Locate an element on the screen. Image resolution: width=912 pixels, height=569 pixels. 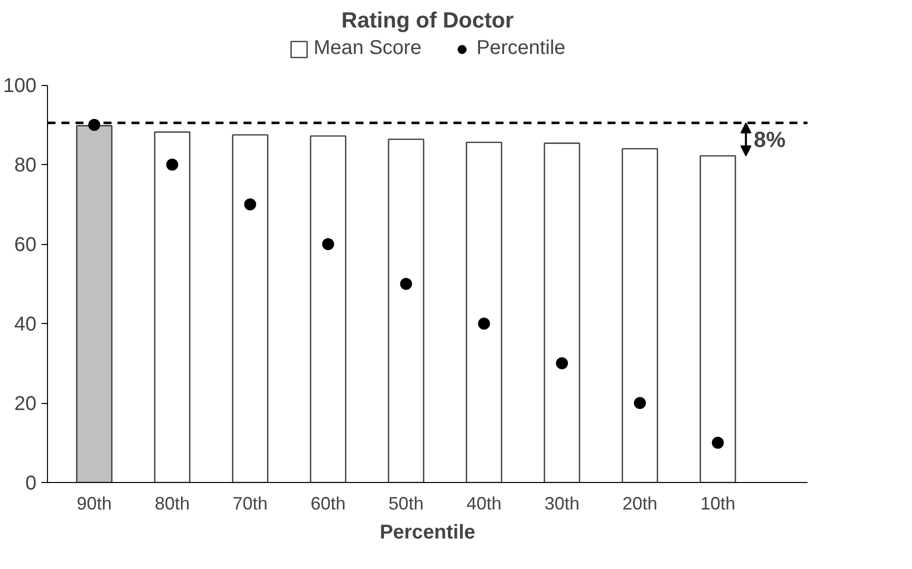
x-tick-label: 80th is located at coordinates (172, 504).